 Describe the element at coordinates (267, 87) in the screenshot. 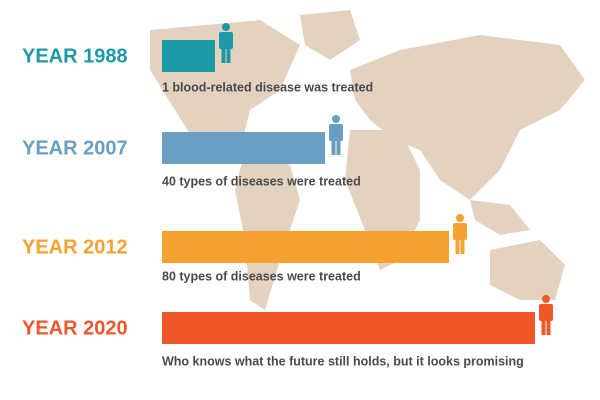

I see `caption: 1 blood-related disease was treated` at that location.